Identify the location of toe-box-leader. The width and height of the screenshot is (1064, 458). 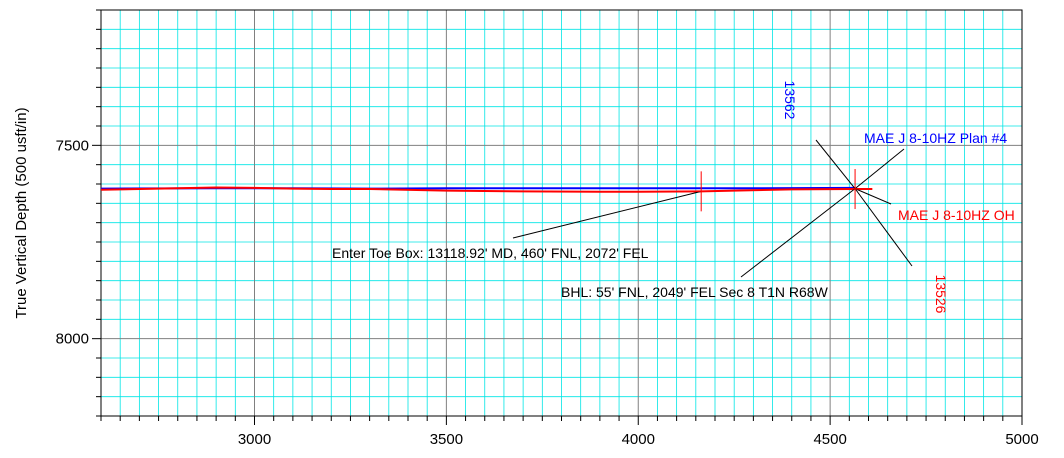
(607, 214).